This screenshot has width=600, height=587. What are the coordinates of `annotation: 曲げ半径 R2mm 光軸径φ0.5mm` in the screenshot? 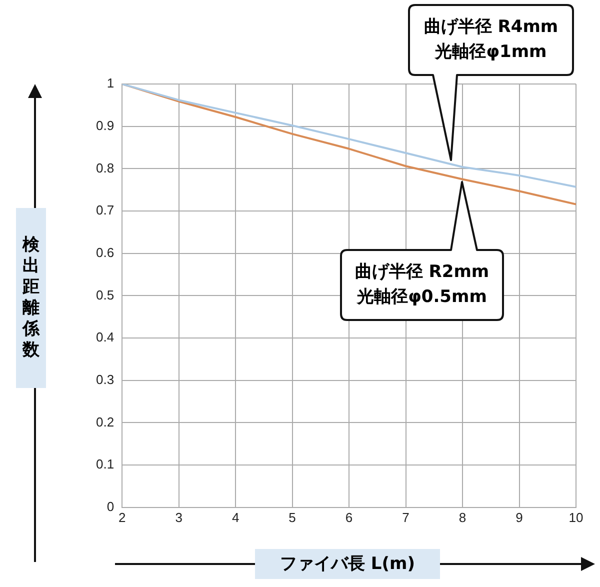 It's located at (422, 285).